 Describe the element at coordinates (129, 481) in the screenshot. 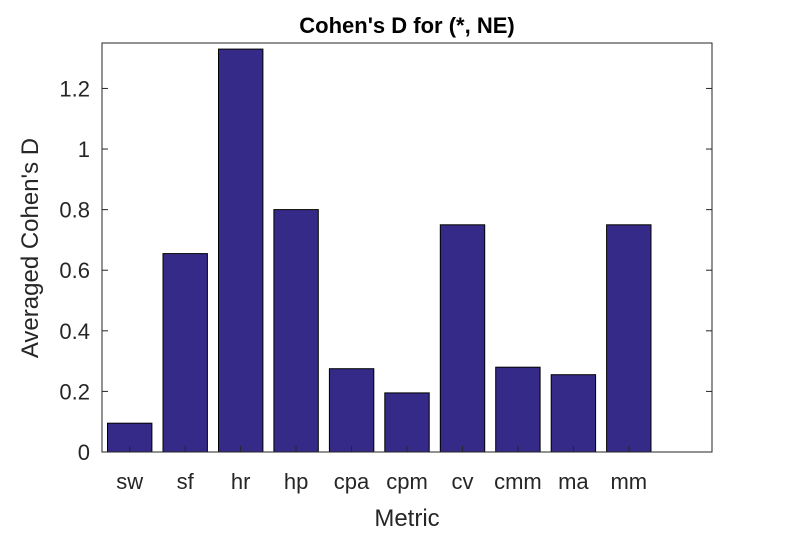

I see `x-tick-label: sw` at that location.